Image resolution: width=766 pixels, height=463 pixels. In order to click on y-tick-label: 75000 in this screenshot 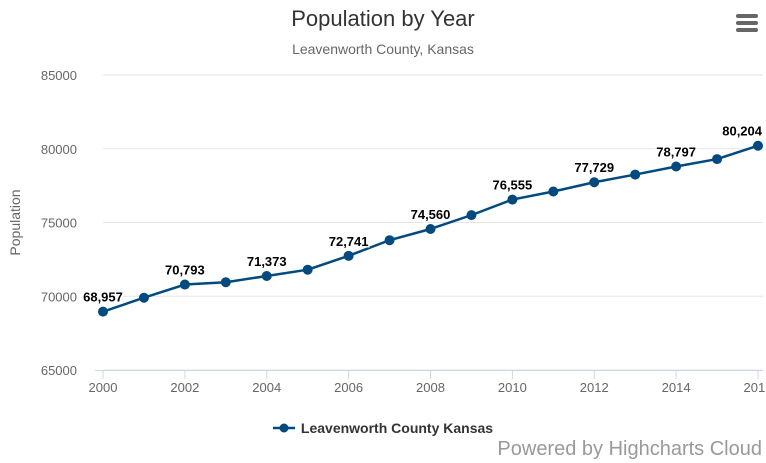, I will do `click(59, 223)`.